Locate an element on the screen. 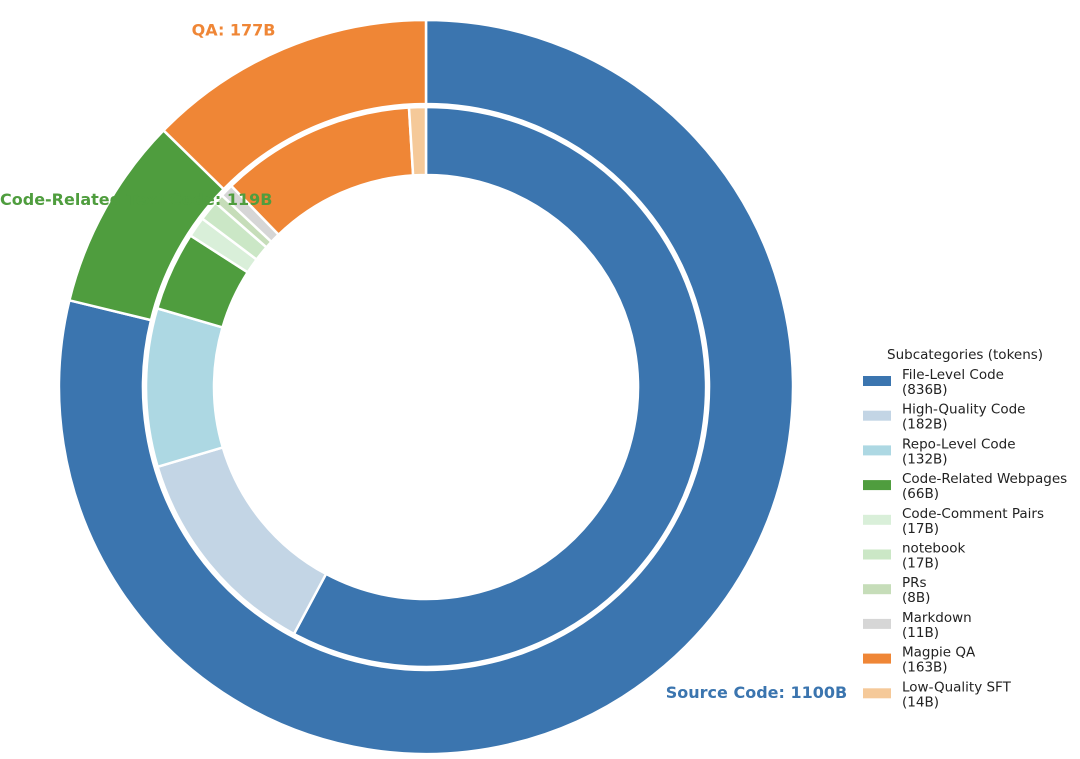 This screenshot has height=759, width=1080. legend-entry-magpie-qa: Magpie QA(163B) is located at coordinates (919, 660).